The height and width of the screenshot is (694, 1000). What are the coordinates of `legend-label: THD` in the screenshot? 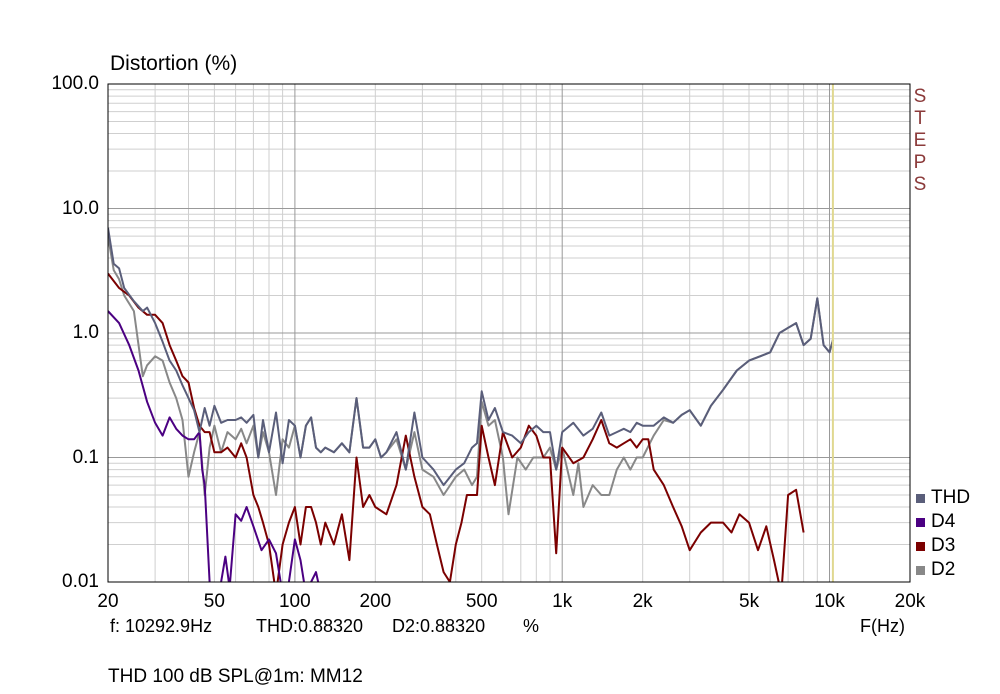 It's located at (951, 497).